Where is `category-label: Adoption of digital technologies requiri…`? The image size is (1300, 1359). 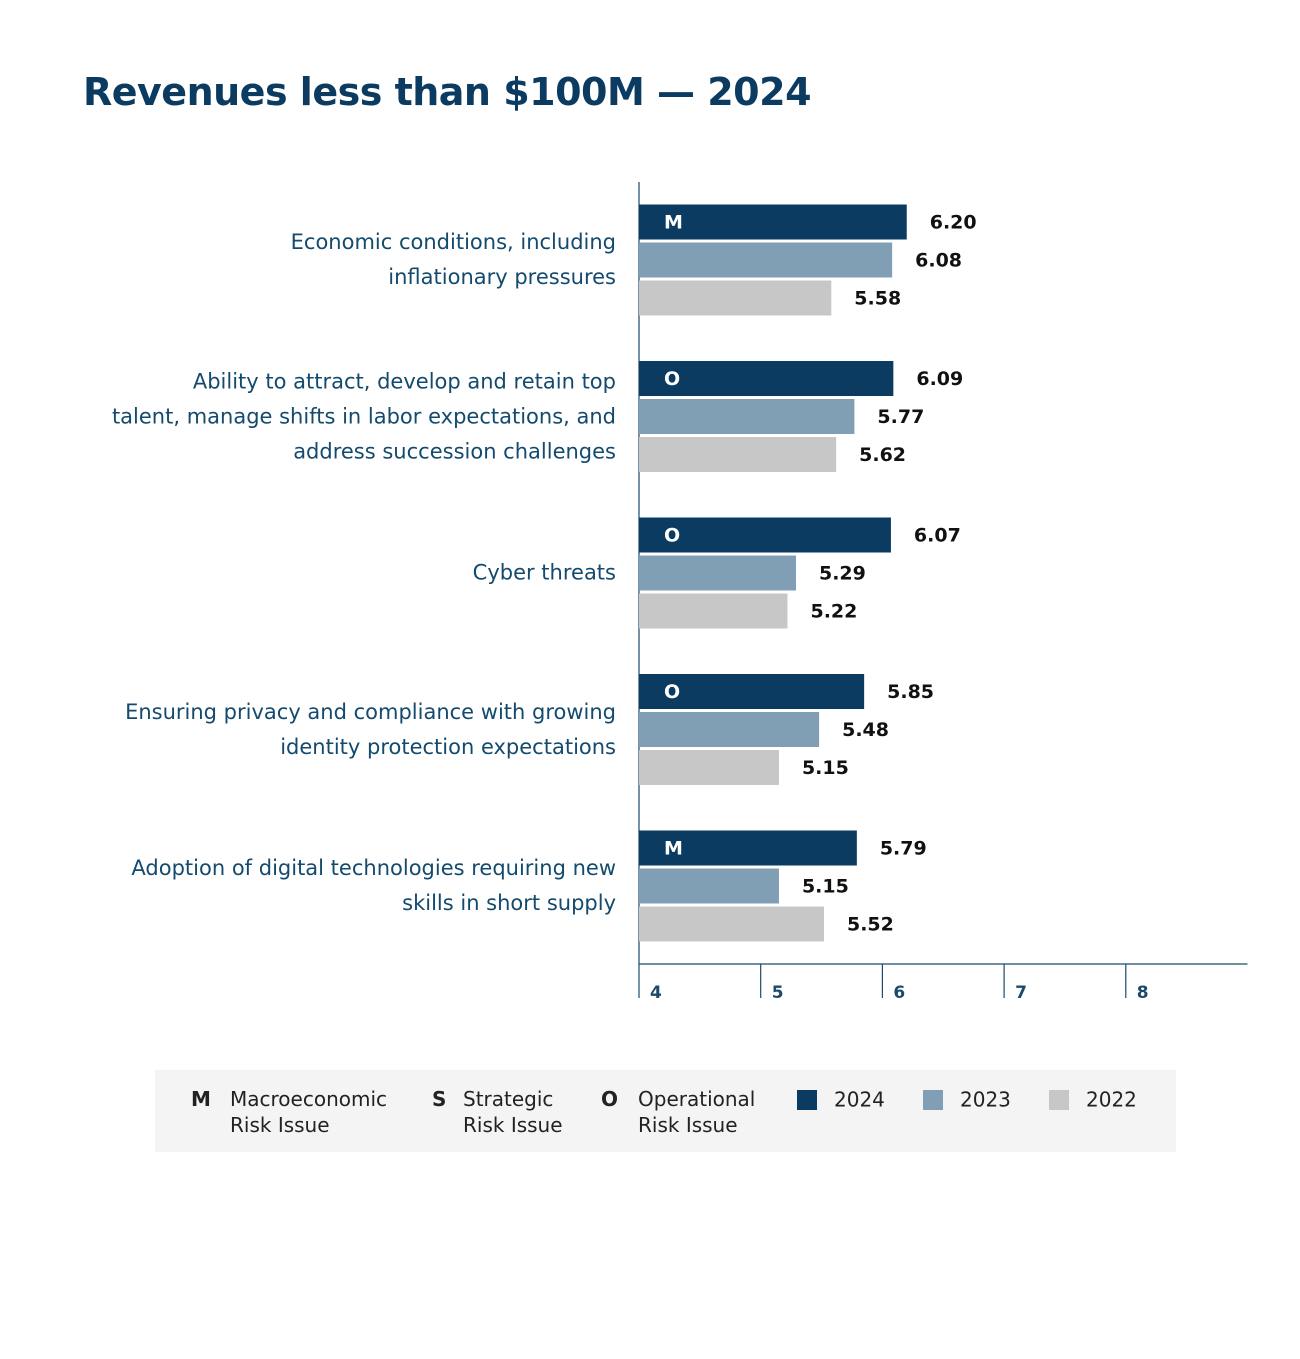
category-label: Adoption of digital technologies requiri… is located at coordinates (373, 885).